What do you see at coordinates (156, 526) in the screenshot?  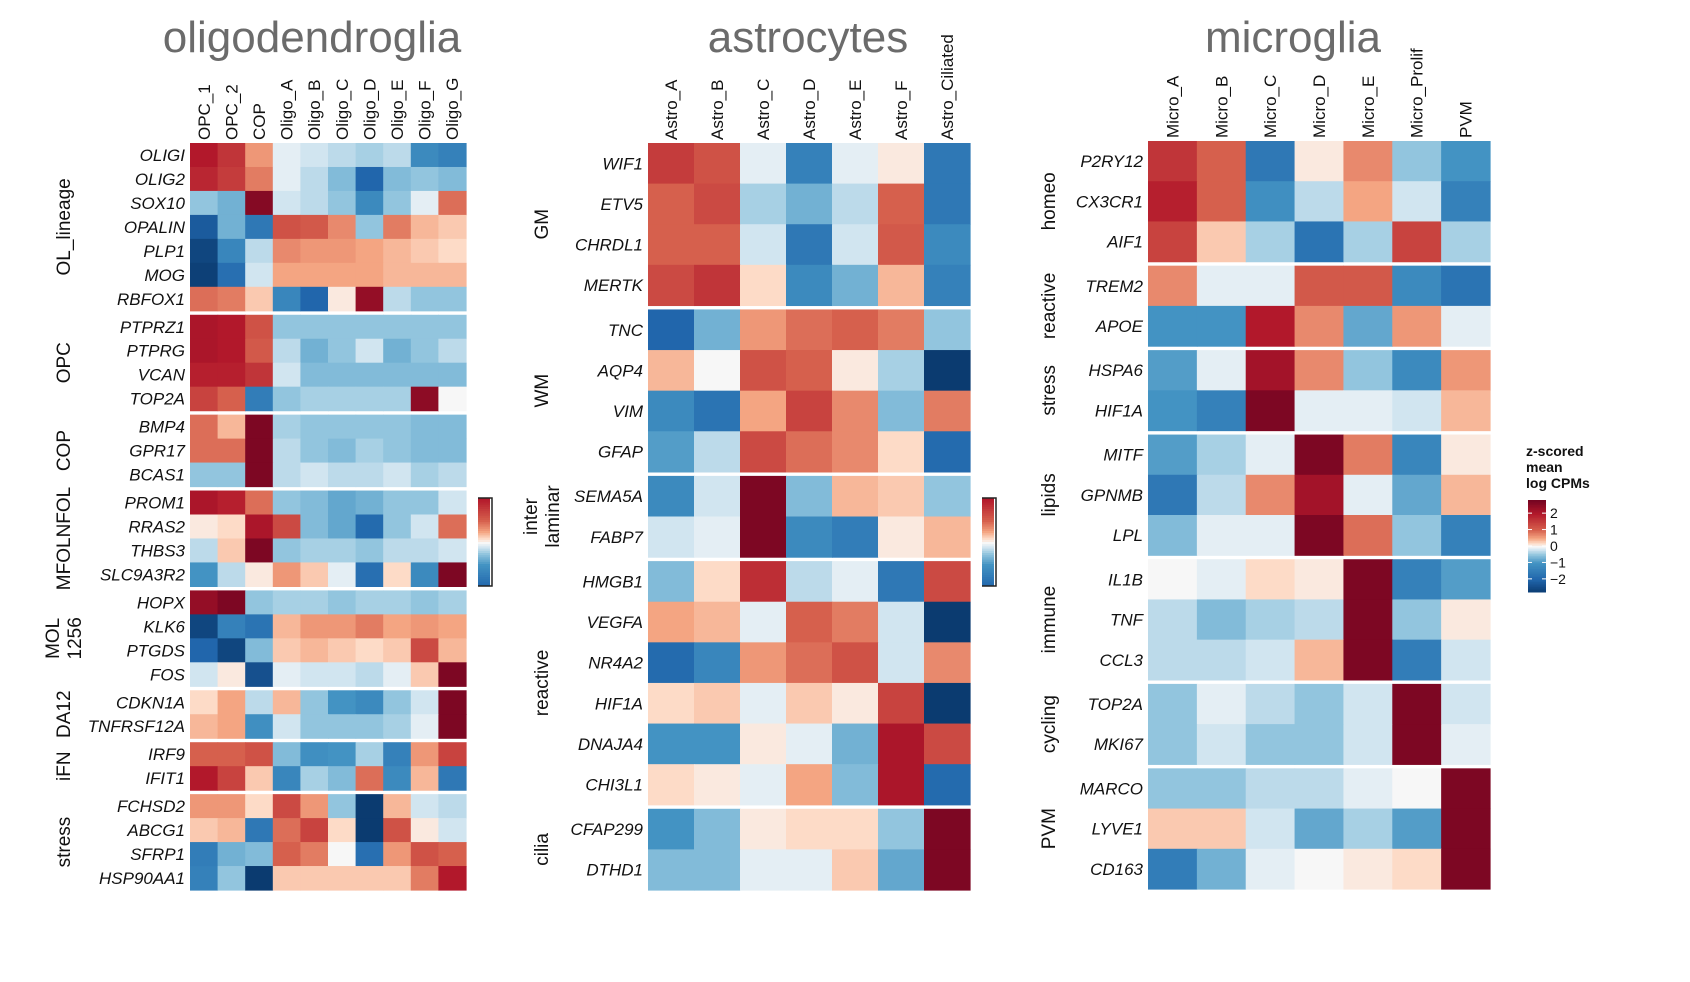 I see `row-label: RRAS2` at bounding box center [156, 526].